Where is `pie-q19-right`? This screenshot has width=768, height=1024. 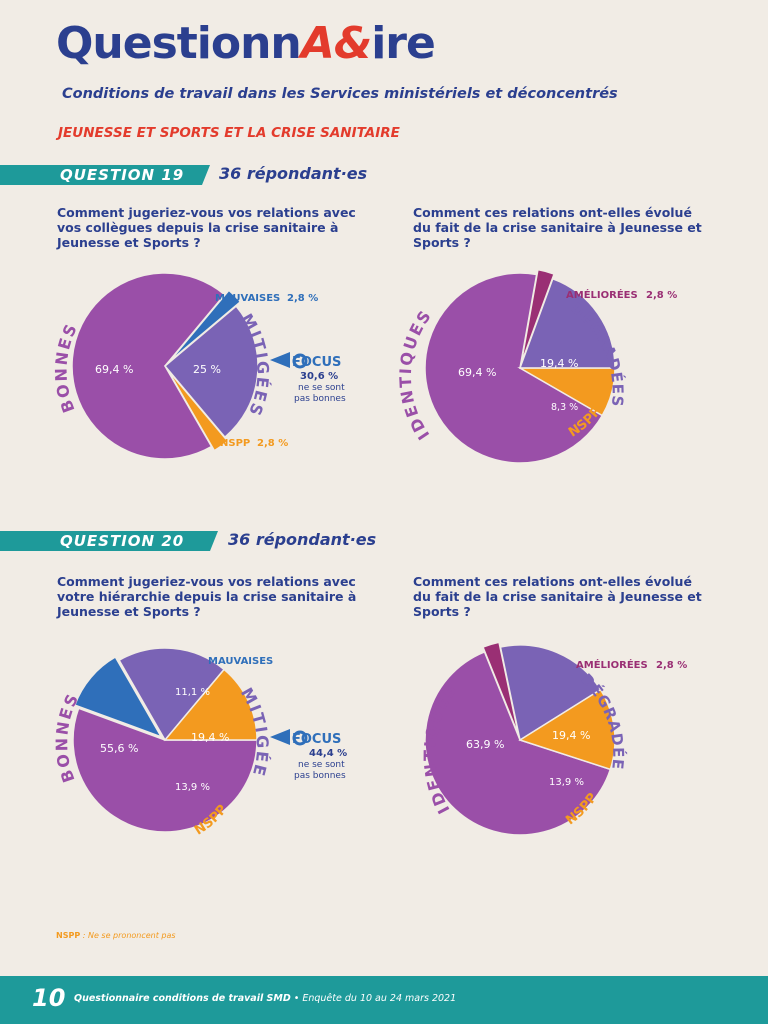 pie-q19-right is located at coordinates (520, 366).